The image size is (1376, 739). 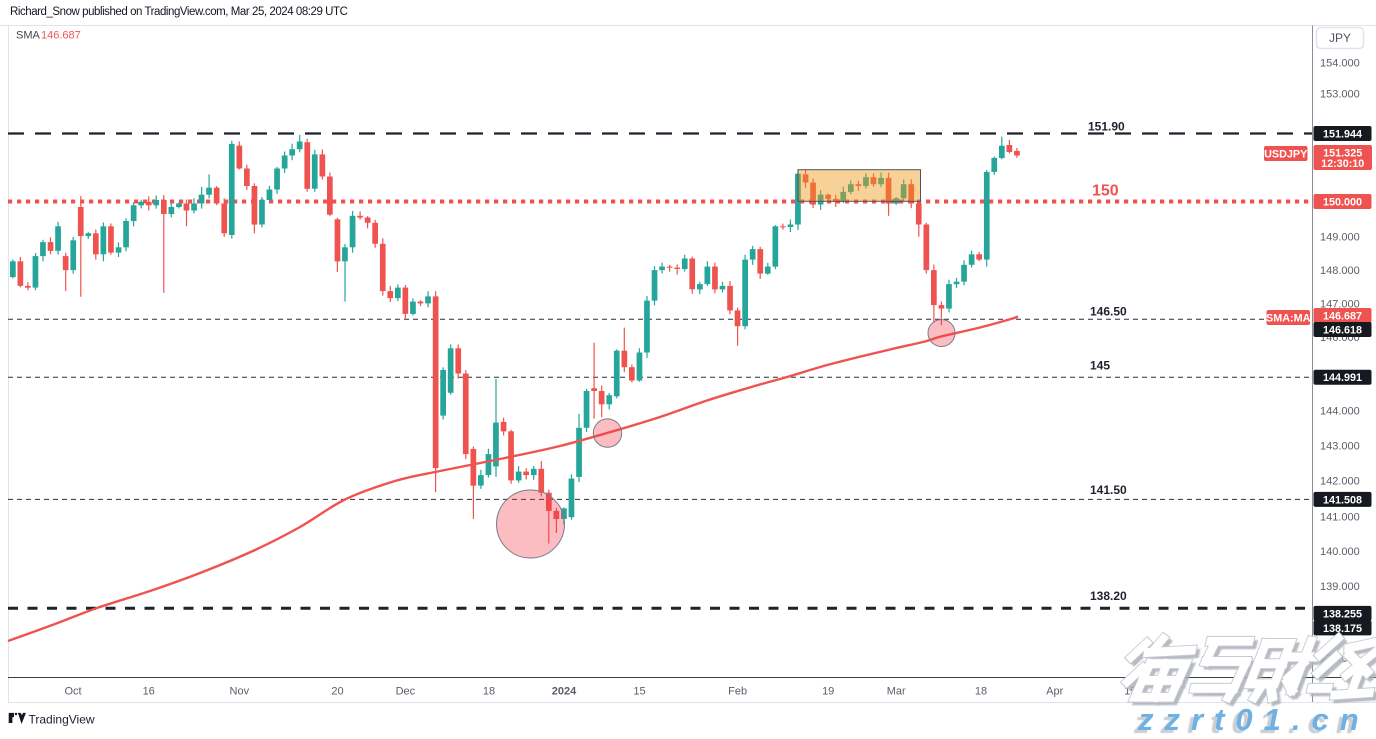 I want to click on svg-text: 139.000, so click(x=1340, y=587).